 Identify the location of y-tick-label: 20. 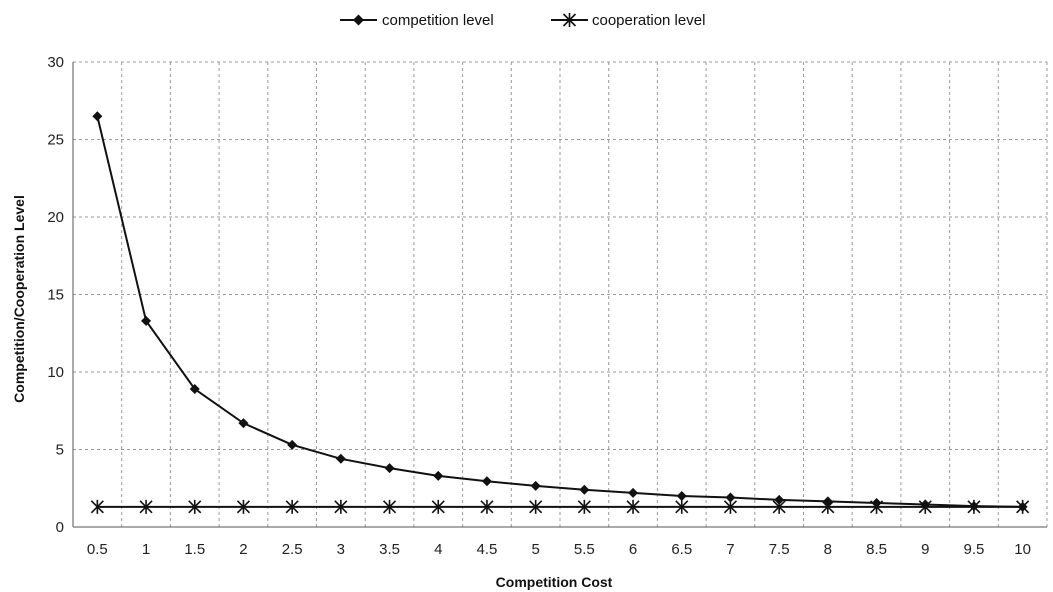
(55, 217).